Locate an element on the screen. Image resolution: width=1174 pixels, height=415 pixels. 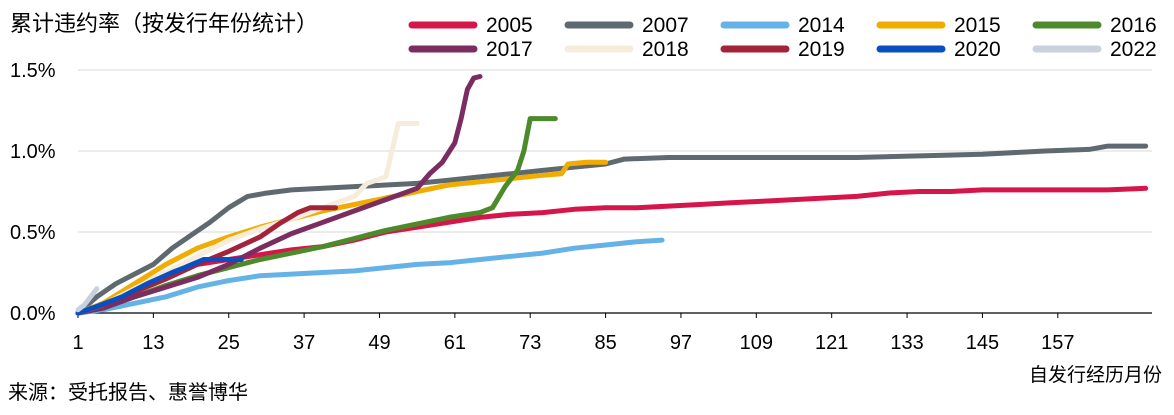
x-tick-label: 145 is located at coordinates (982, 343).